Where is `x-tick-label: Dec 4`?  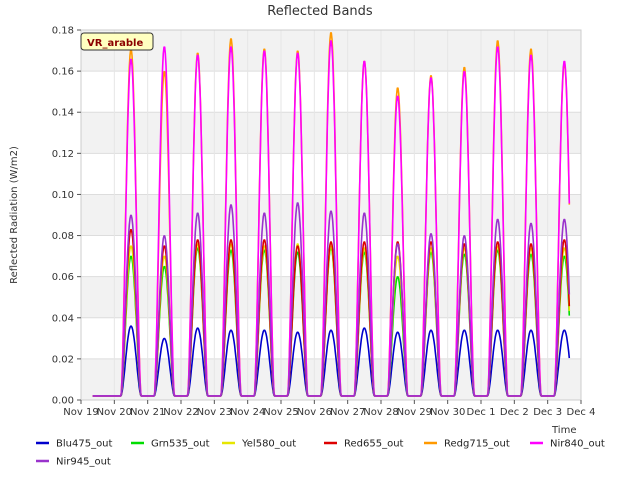
x-tick-label: Dec 4 is located at coordinates (581, 412).